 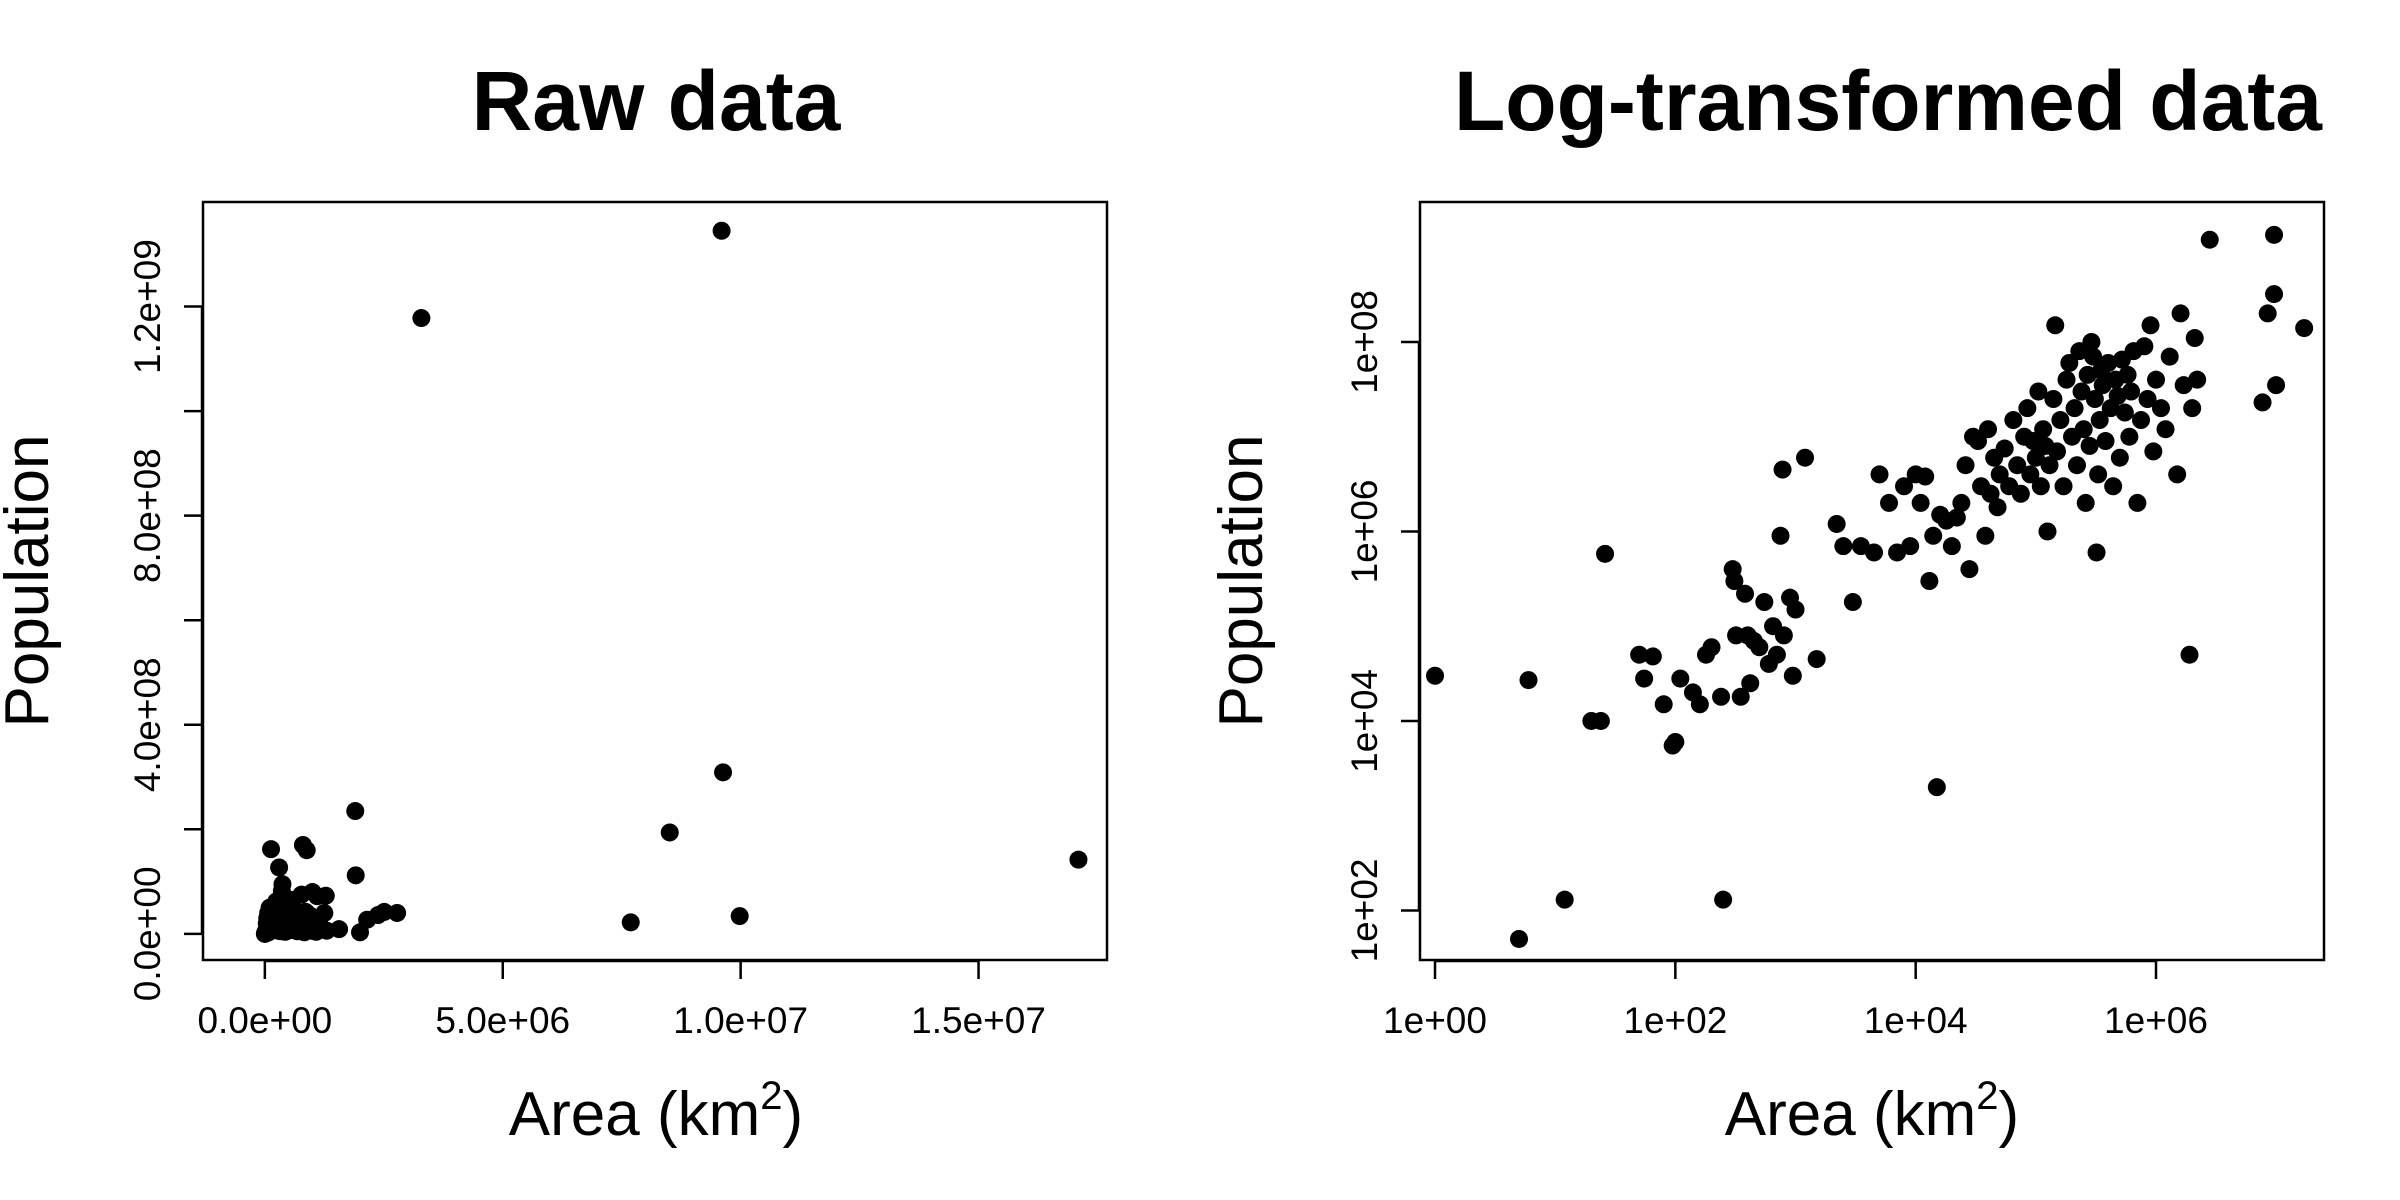 What do you see at coordinates (147, 933) in the screenshot?
I see `raw-y-tick-label: 0.0e+00` at bounding box center [147, 933].